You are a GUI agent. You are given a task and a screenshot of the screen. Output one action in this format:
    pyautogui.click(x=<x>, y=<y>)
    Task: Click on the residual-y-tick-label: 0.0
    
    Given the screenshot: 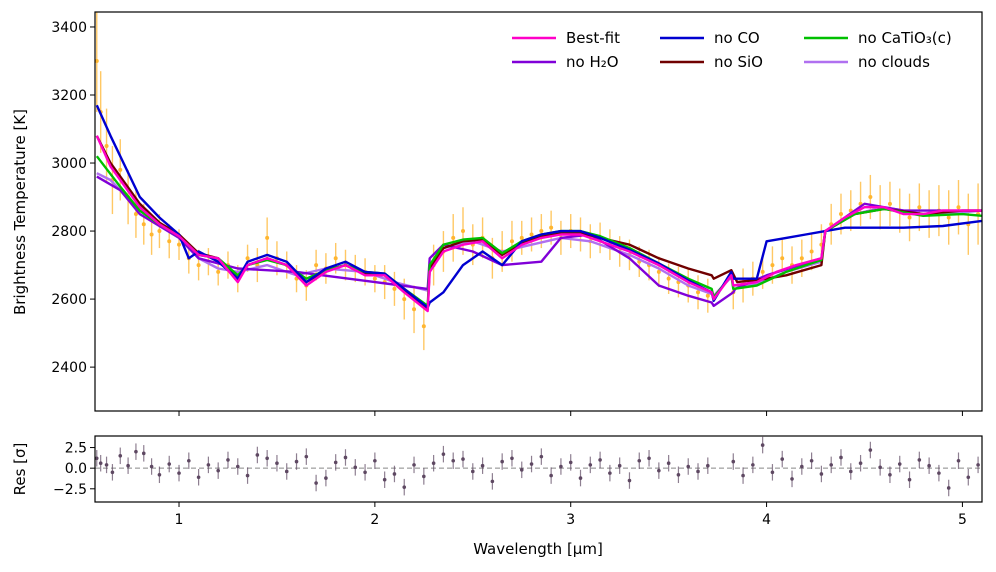 What is the action you would take?
    pyautogui.click(x=76, y=469)
    